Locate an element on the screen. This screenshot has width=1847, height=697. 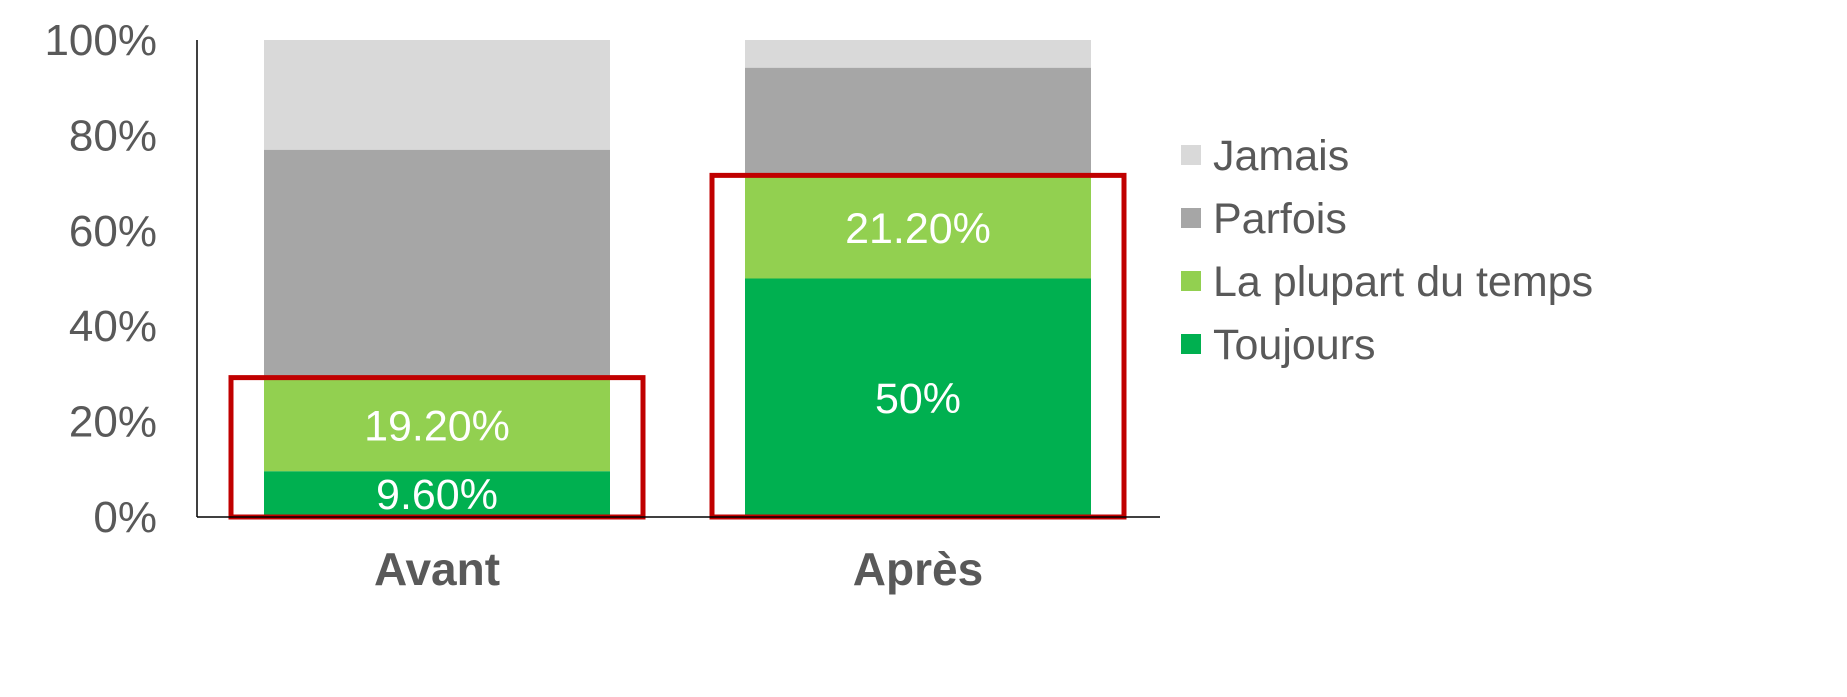
bar-avant-la-plupart-du-temps is located at coordinates (437, 425).